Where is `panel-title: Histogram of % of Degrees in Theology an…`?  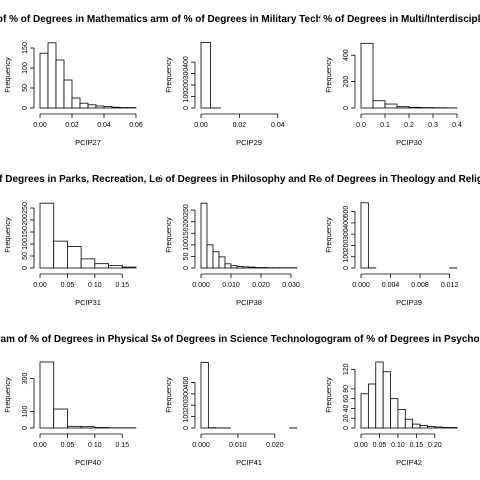
panel-title: Histogram of % of Degrees in Theology an… is located at coordinates (364, 179).